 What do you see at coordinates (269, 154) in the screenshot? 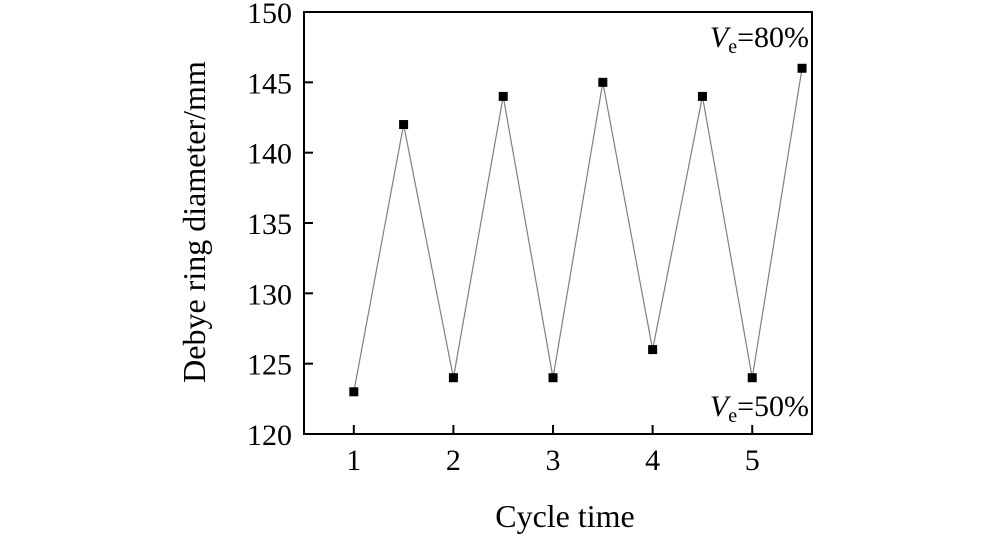
I see `y-tick-label: 140` at bounding box center [269, 154].